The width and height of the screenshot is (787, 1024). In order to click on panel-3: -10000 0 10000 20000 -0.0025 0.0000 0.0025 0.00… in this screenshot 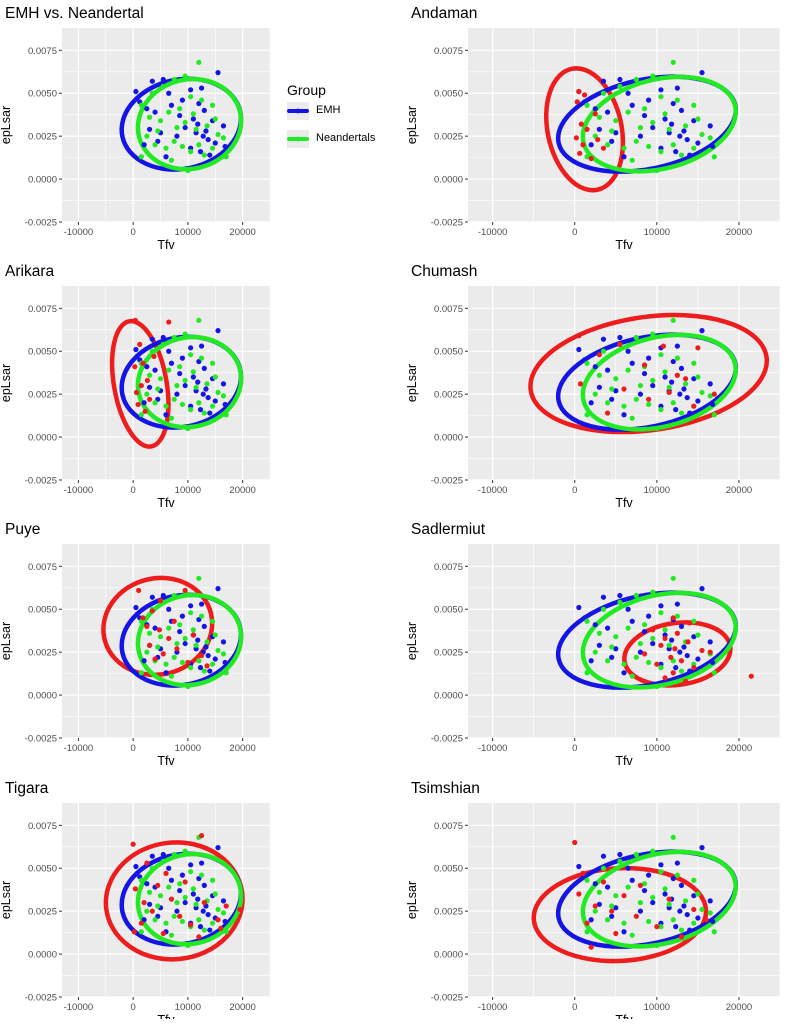, I will do `click(135, 386)`.